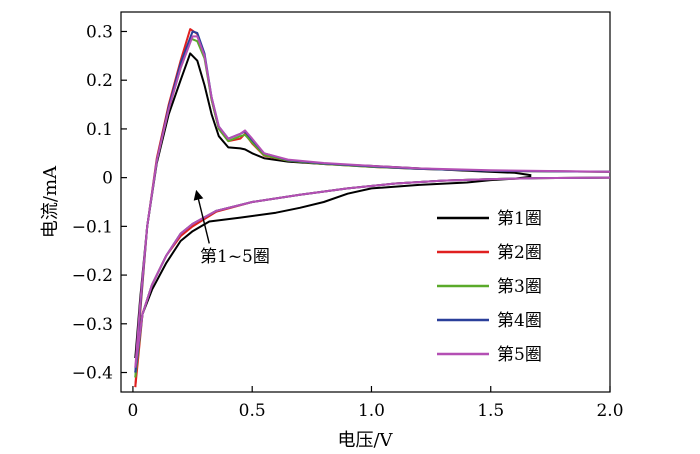  Describe the element at coordinates (99, 130) in the screenshot. I see `y-tick-label: 0.1` at that location.